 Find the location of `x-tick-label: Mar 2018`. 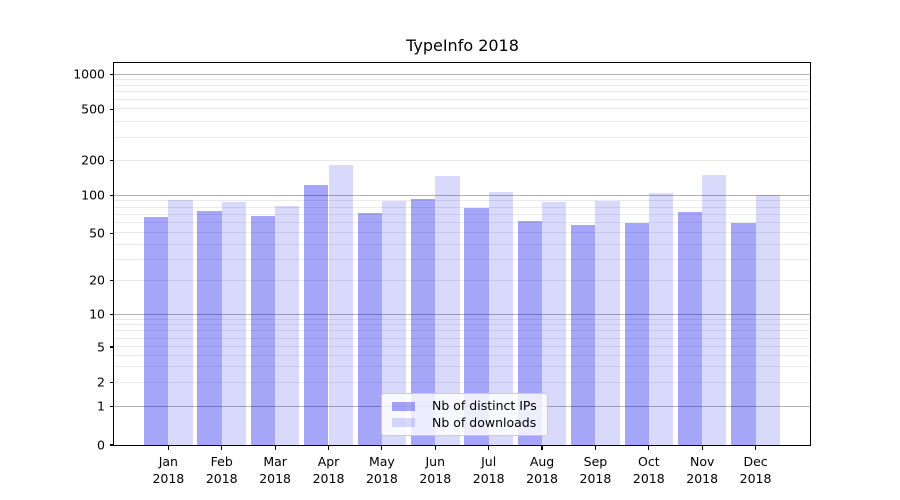

x-tick-label: Mar 2018 is located at coordinates (275, 470).